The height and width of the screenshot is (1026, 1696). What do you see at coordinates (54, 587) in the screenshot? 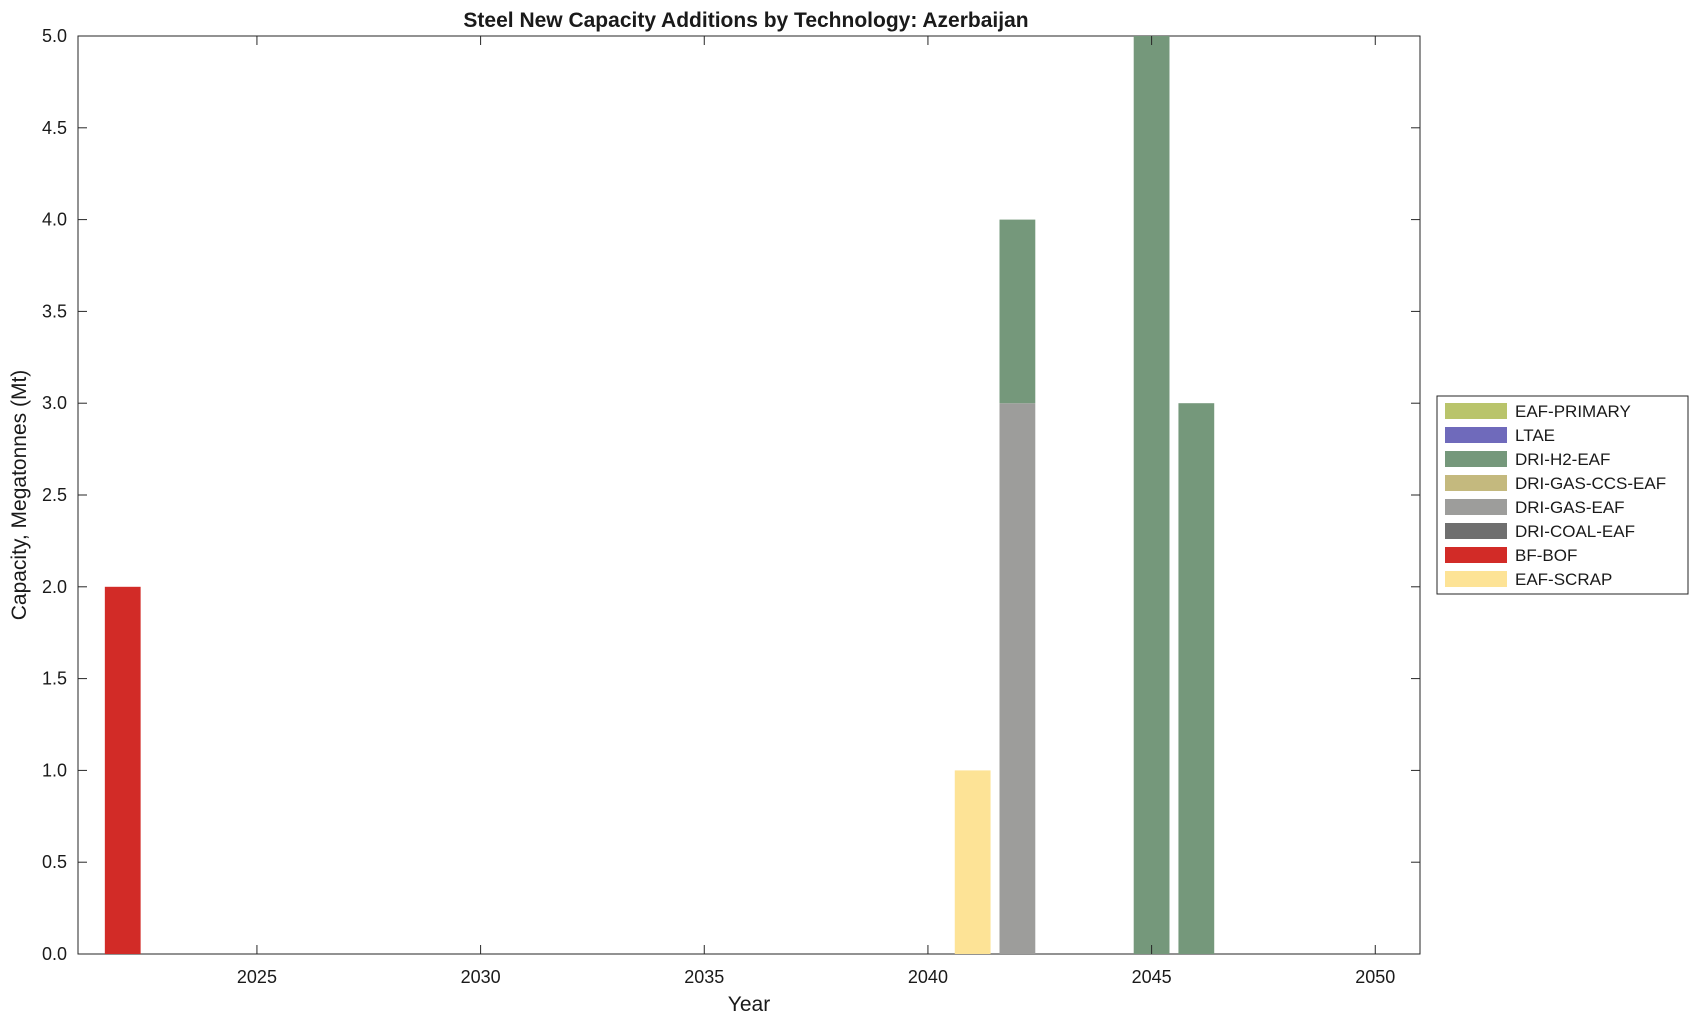
I see `y-tick-label: 2.0` at bounding box center [54, 587].